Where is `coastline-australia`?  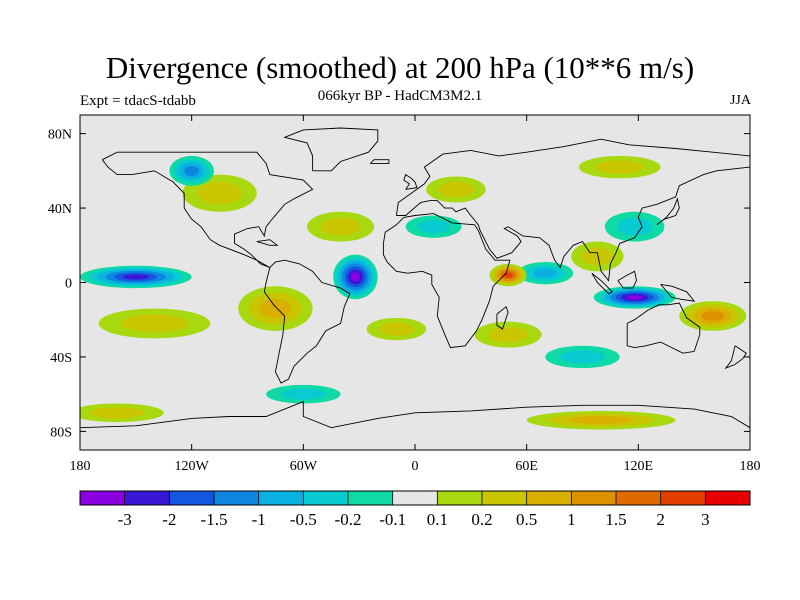 coastline-australia is located at coordinates (663, 328).